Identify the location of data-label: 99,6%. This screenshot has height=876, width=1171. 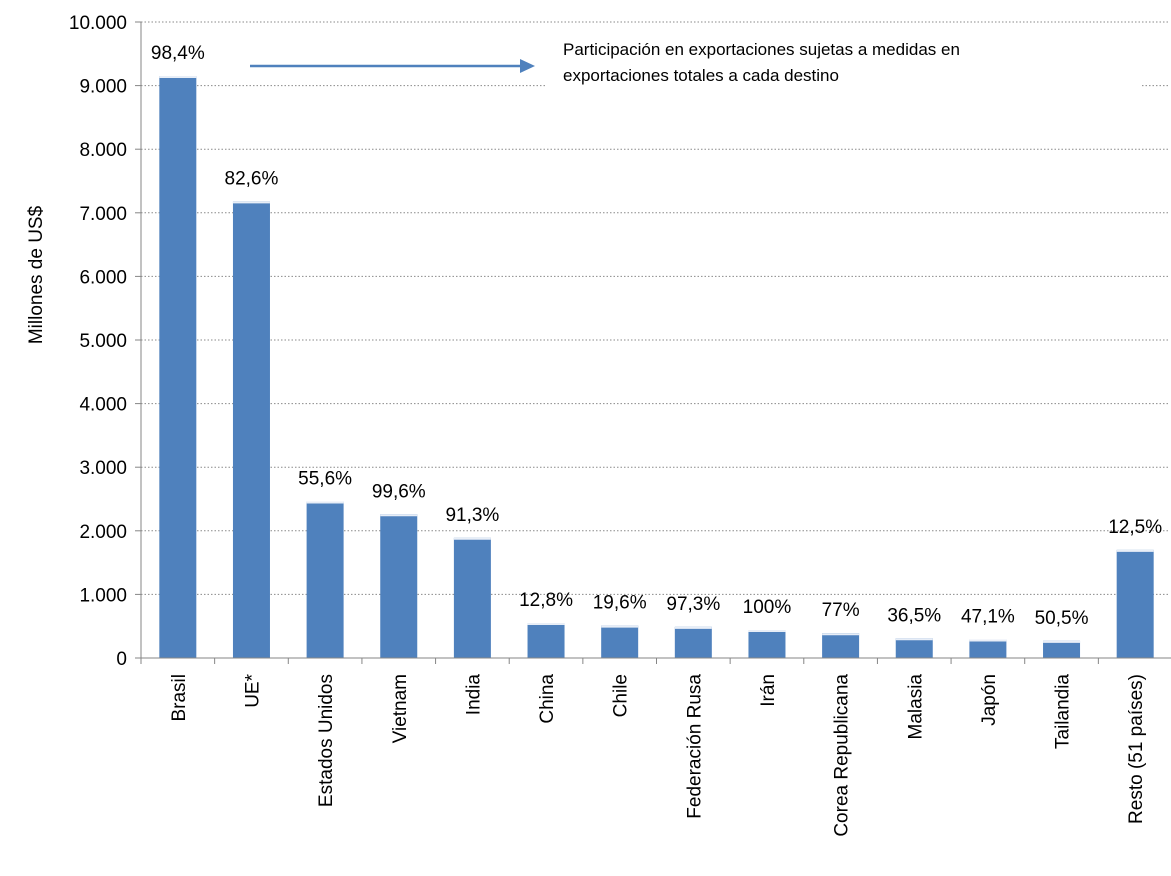
(399, 491).